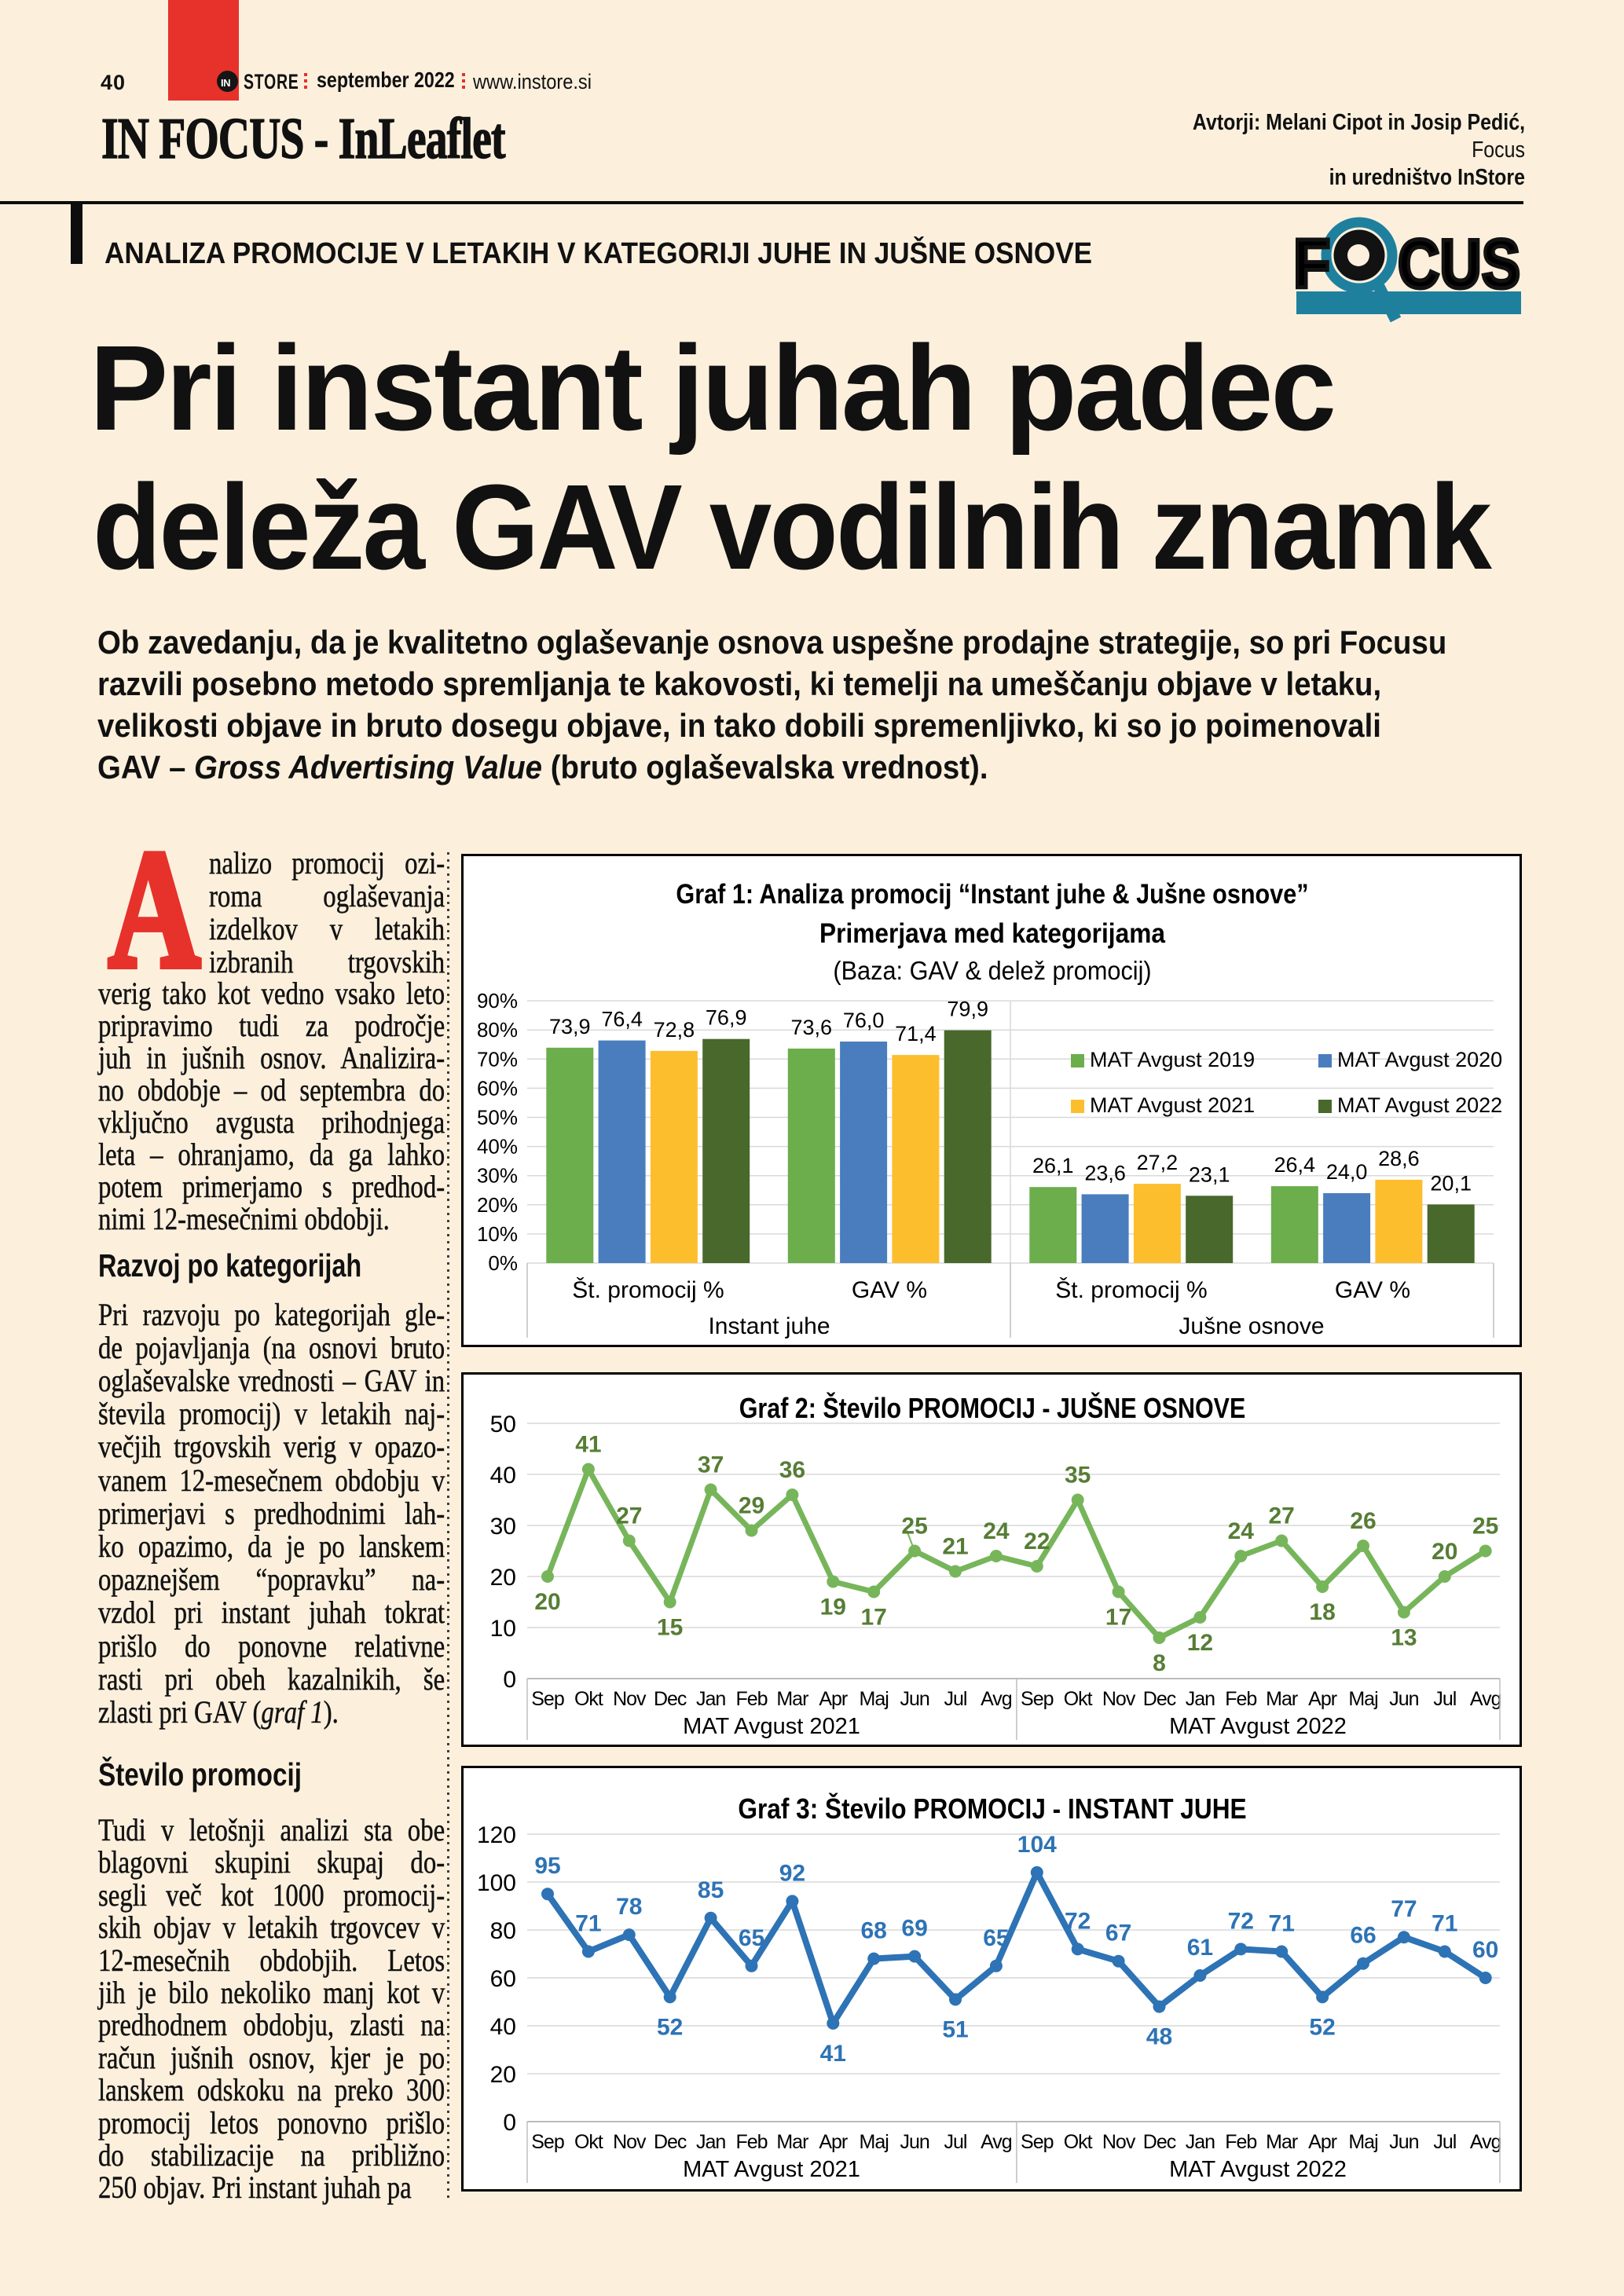 This screenshot has height=2296, width=1624. I want to click on svg-text: 20,1, so click(1451, 1183).